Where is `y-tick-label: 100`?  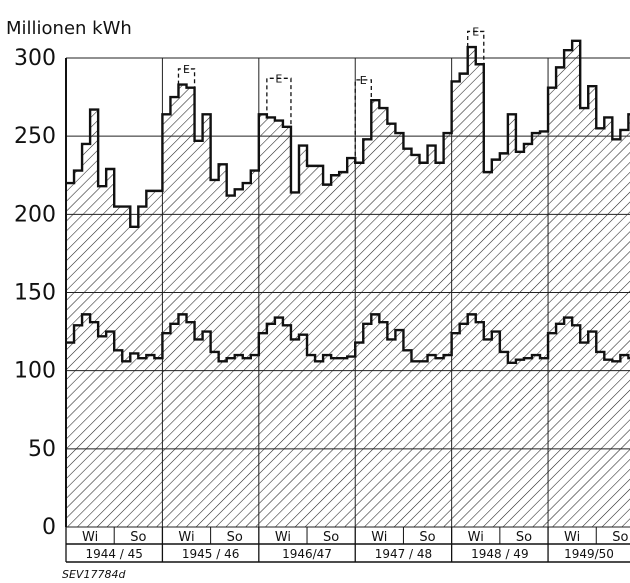
y-tick-label: 100 is located at coordinates (35, 371).